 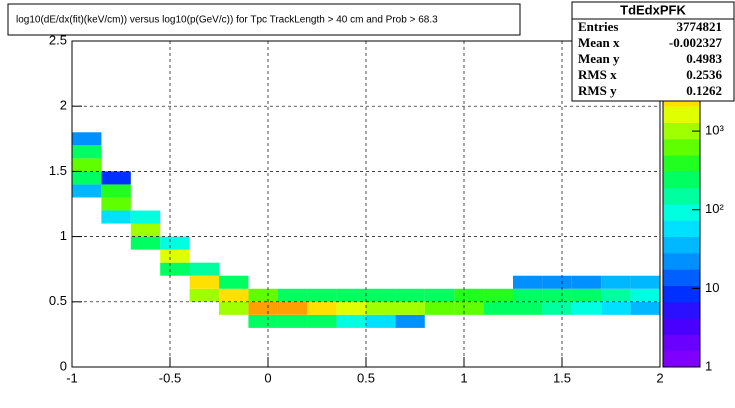 I want to click on y-tick-label: 2, so click(x=63, y=105).